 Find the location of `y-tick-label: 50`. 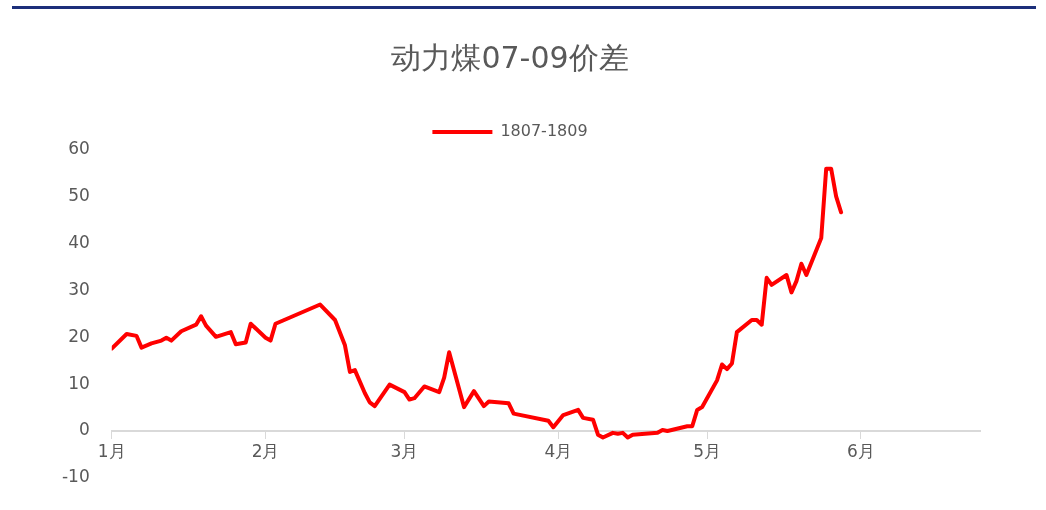

y-tick-label: 50 is located at coordinates (79, 195).